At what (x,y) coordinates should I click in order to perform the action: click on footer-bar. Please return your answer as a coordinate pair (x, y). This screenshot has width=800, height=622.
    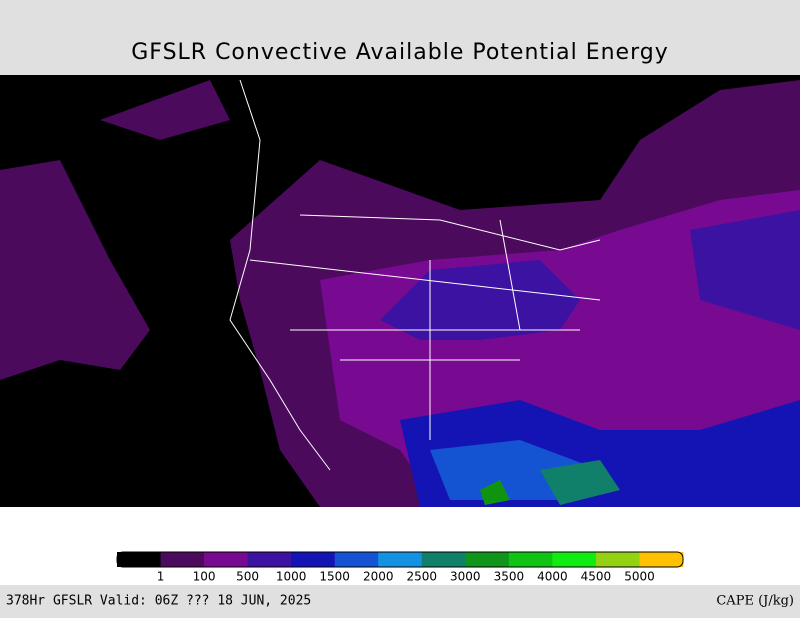
    Looking at the image, I should click on (400, 601).